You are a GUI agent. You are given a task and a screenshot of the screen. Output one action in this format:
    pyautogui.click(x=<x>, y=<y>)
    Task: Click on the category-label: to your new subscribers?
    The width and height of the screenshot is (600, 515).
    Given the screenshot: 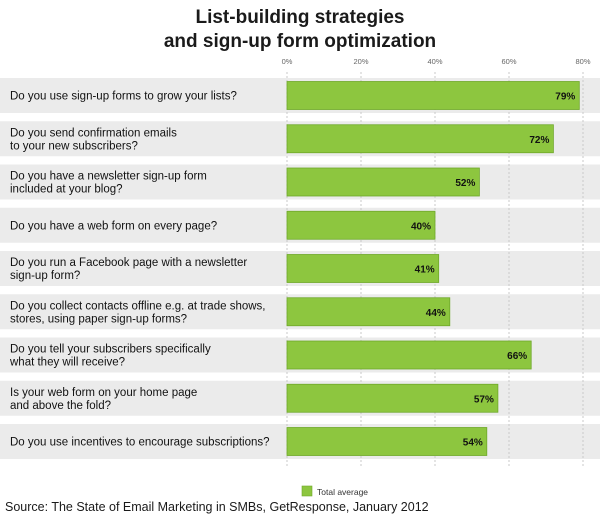 What is the action you would take?
    pyautogui.click(x=74, y=146)
    